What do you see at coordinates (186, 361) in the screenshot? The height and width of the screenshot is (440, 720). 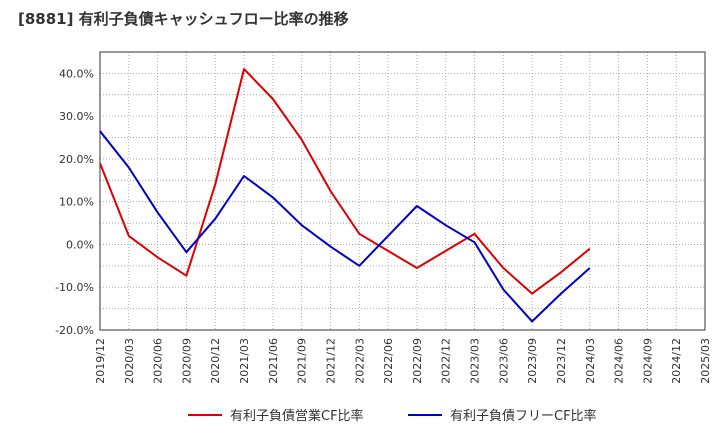 I see `x-tick-label: 2020/09` at bounding box center [186, 361].